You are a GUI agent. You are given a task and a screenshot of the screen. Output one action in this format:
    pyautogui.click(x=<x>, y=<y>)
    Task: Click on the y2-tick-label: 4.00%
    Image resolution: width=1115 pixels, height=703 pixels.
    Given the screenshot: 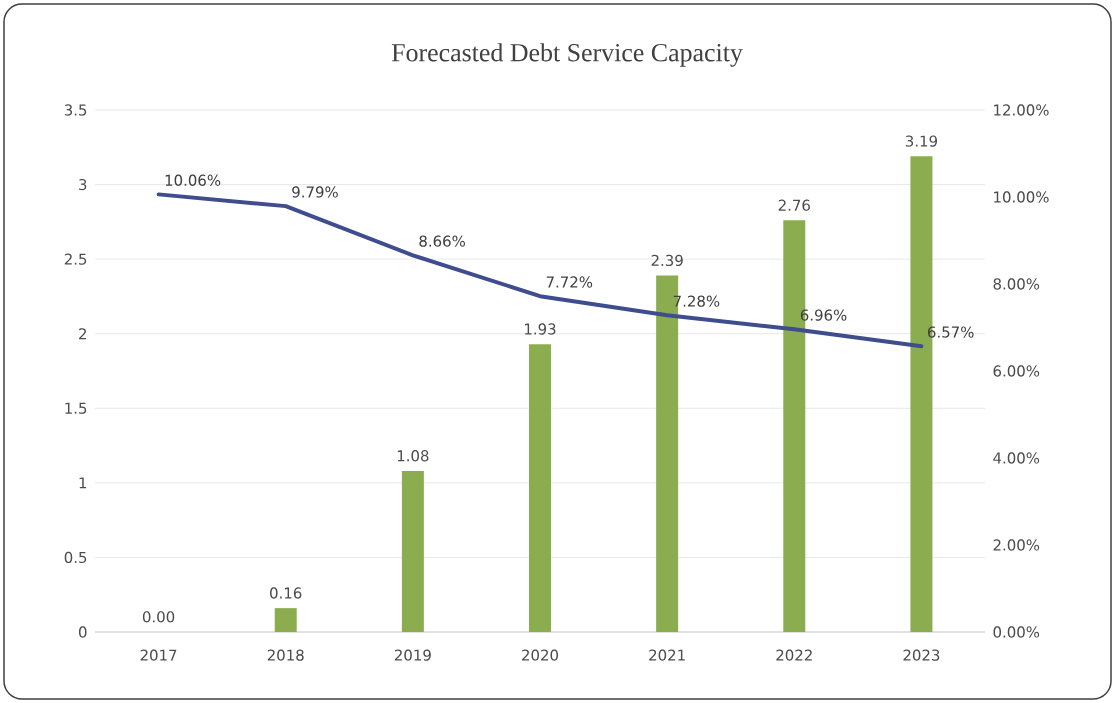 What is the action you would take?
    pyautogui.click(x=1016, y=458)
    